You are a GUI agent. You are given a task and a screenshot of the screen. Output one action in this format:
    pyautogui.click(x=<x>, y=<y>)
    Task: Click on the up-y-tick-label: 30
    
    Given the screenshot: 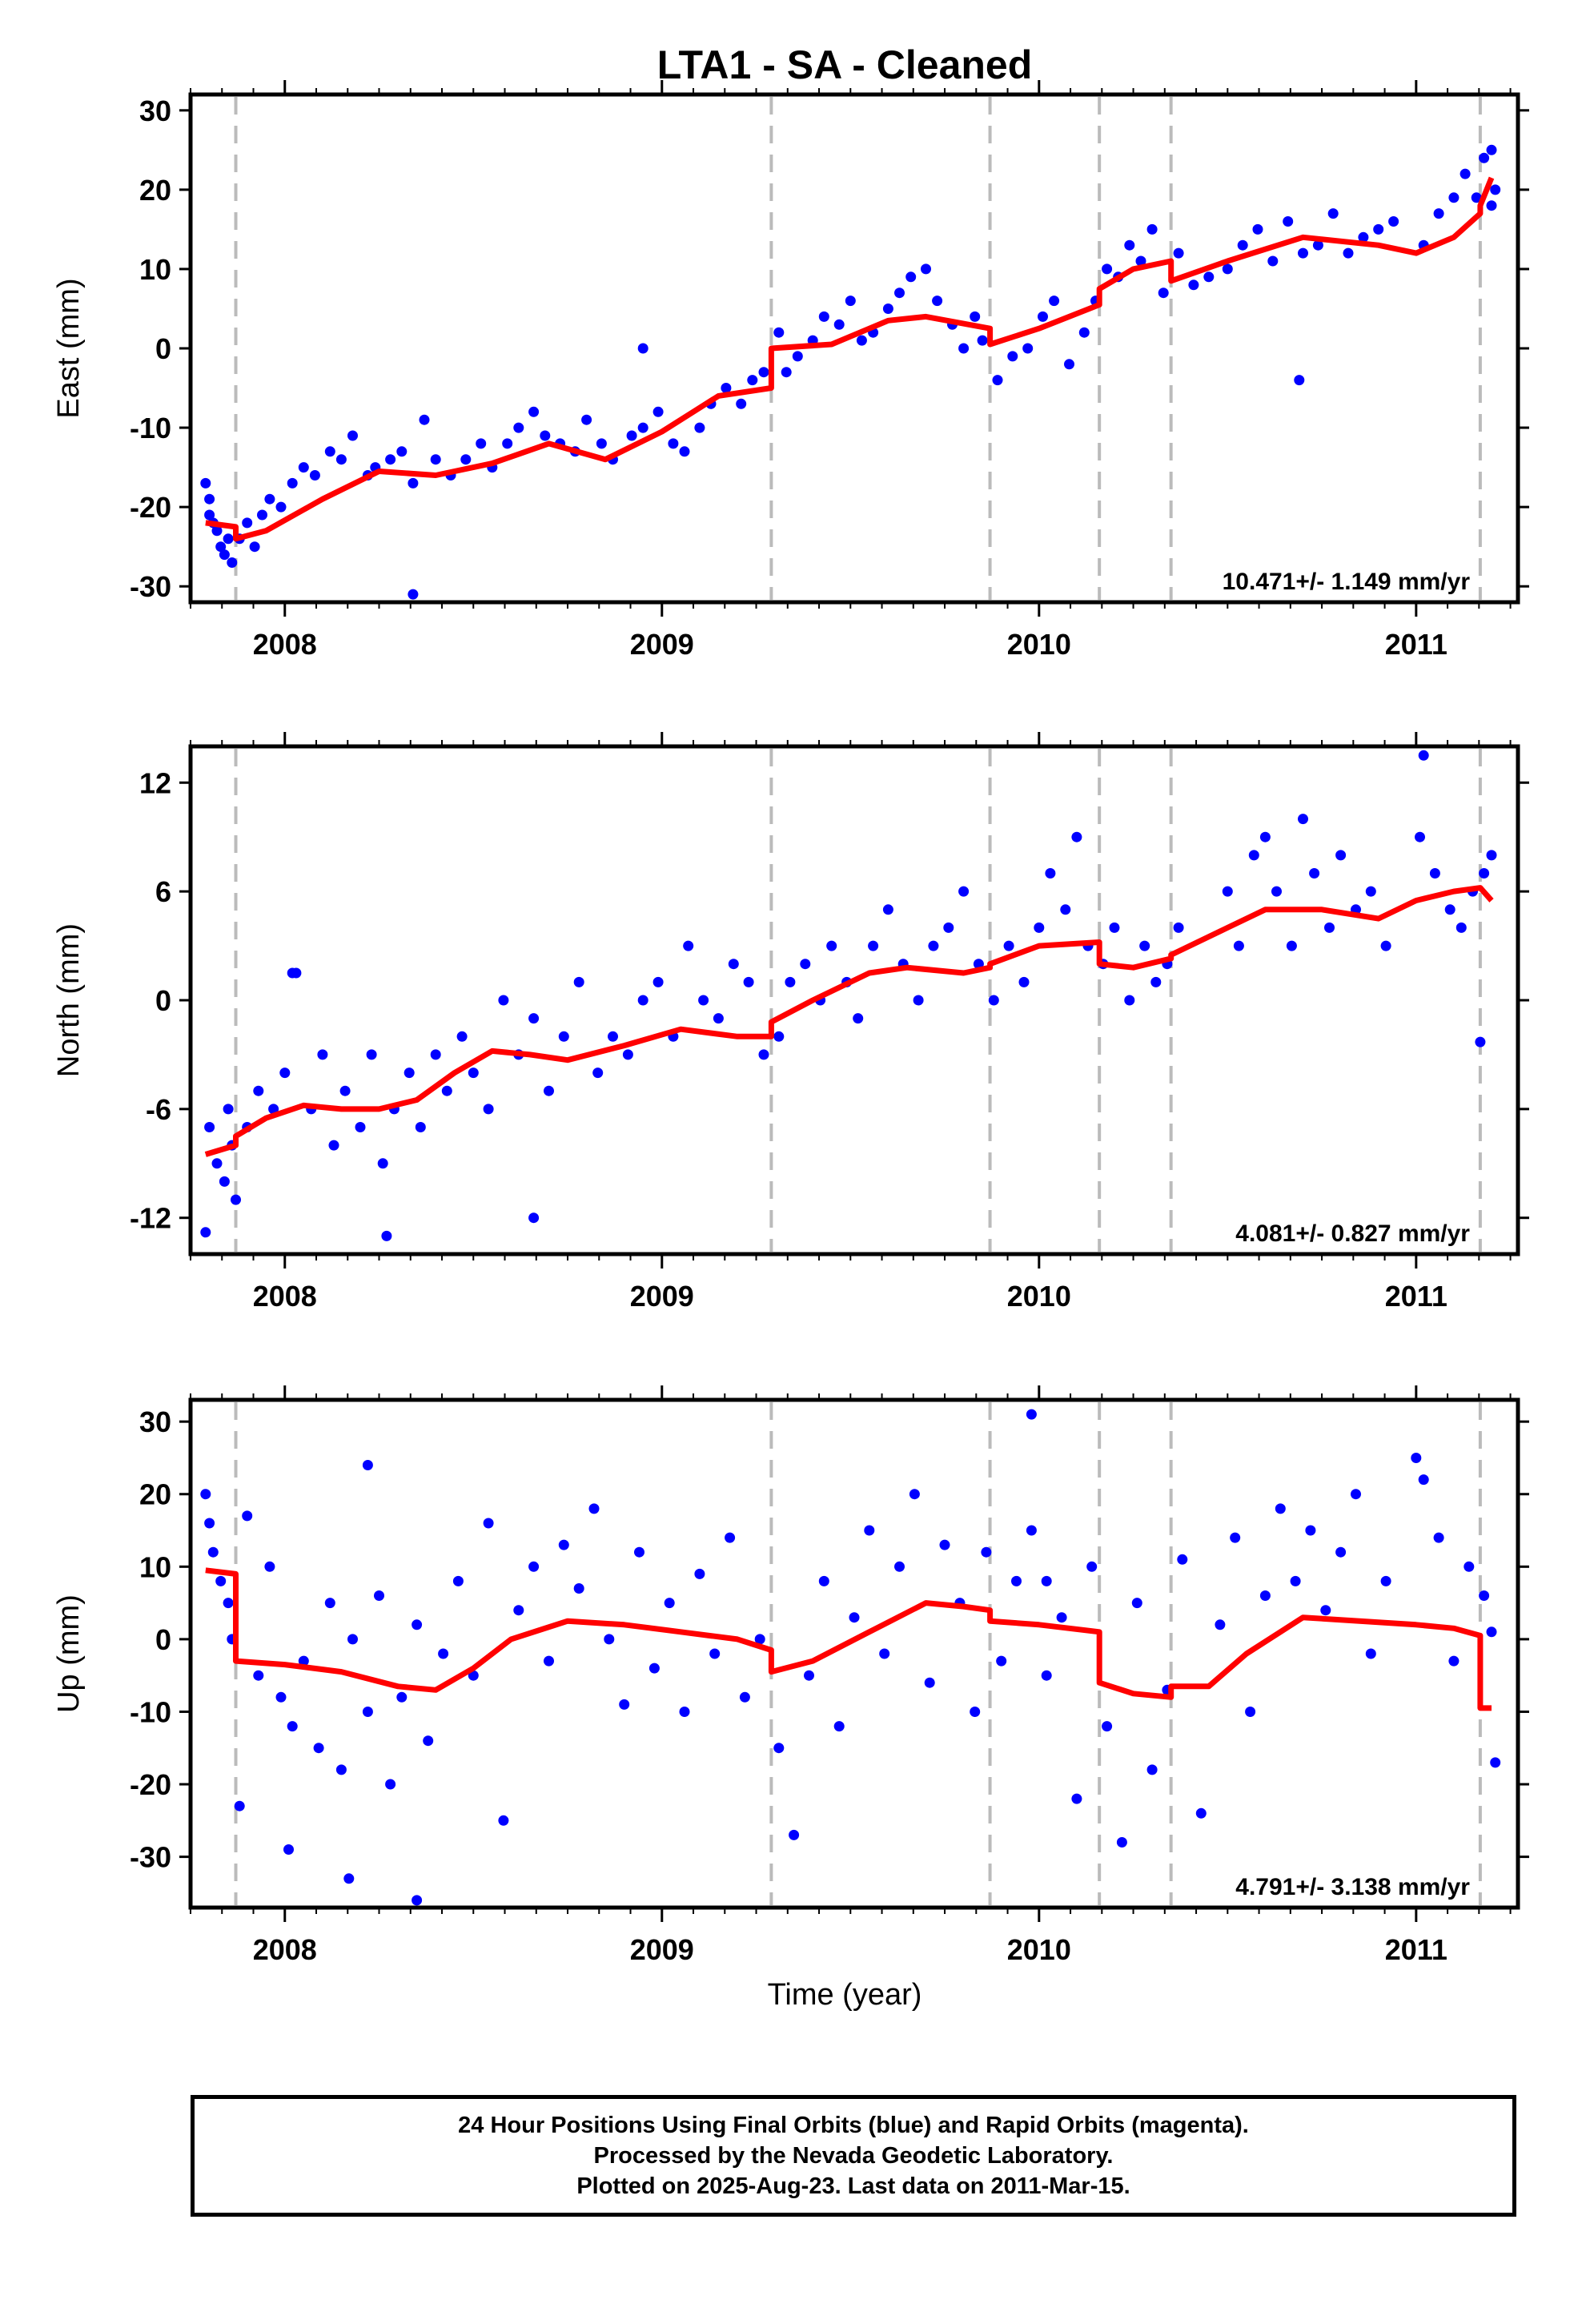 What is the action you would take?
    pyautogui.click(x=155, y=1421)
    